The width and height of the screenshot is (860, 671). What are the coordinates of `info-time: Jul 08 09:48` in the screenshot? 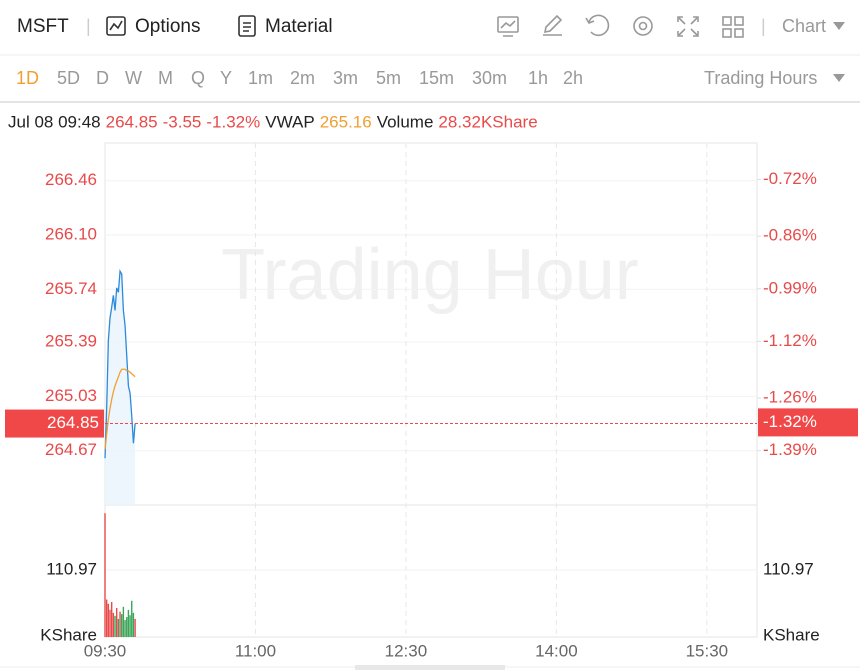 It's located at (54, 121).